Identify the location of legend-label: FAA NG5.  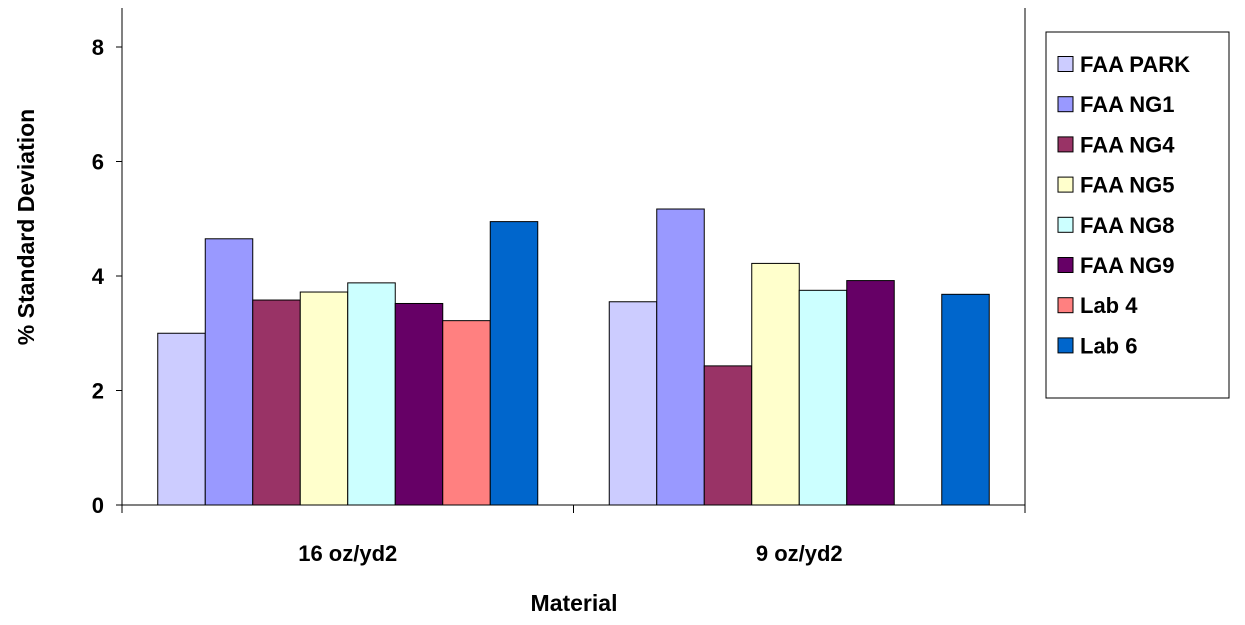
(1127, 185).